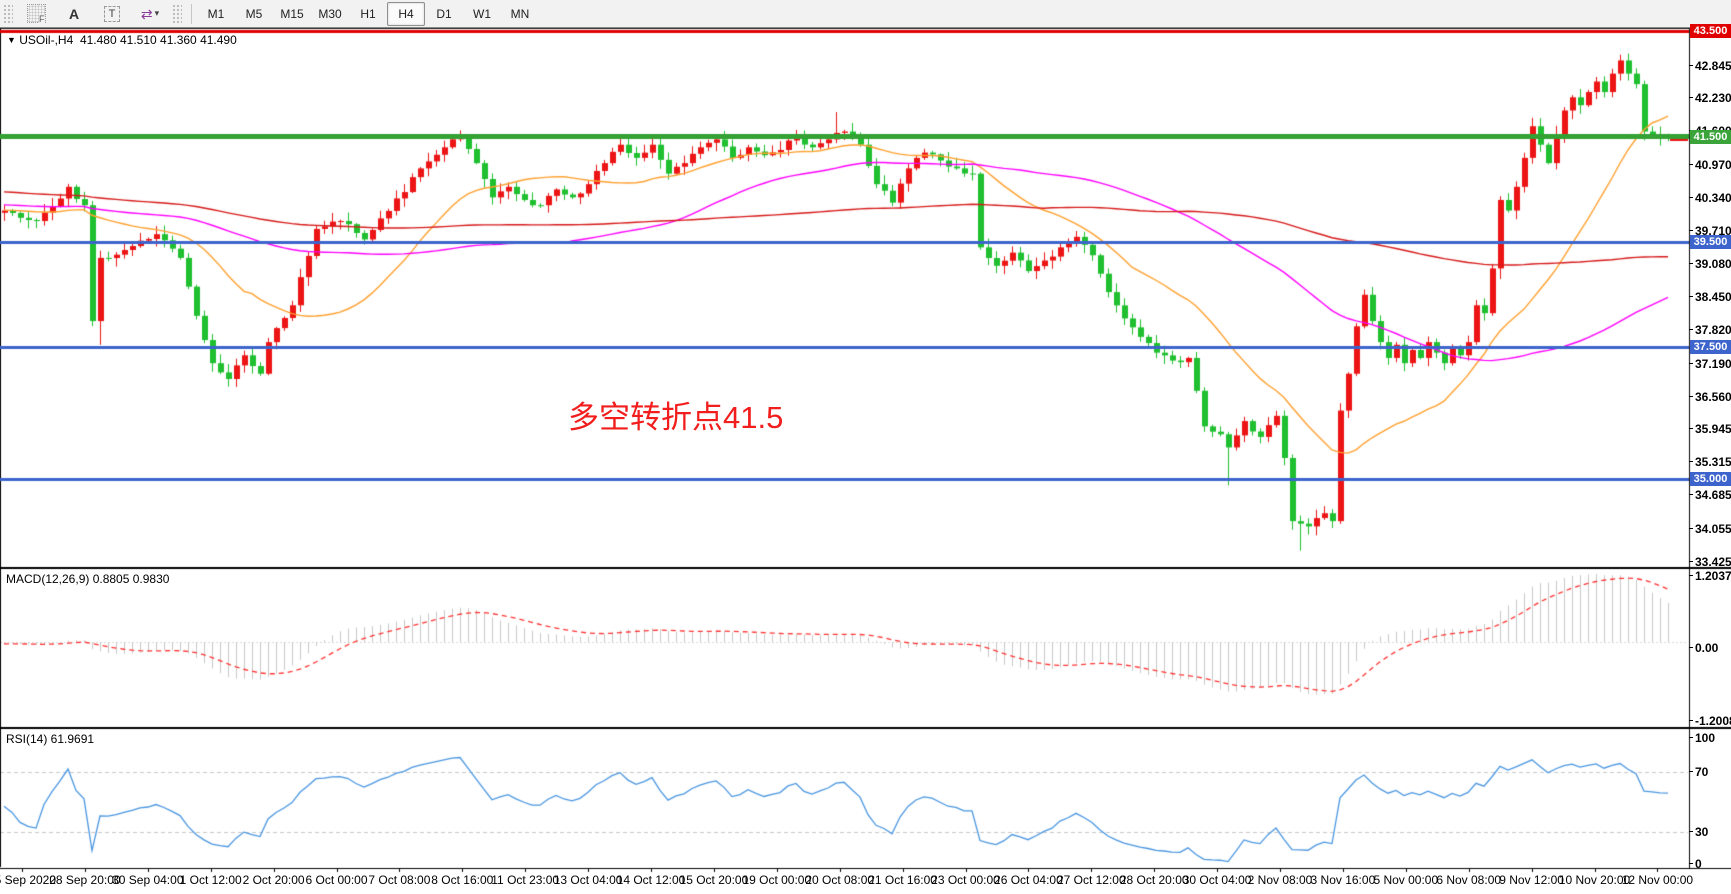 This screenshot has height=894, width=1731. I want to click on price-axis-tick: 35.315, so click(1710, 462).